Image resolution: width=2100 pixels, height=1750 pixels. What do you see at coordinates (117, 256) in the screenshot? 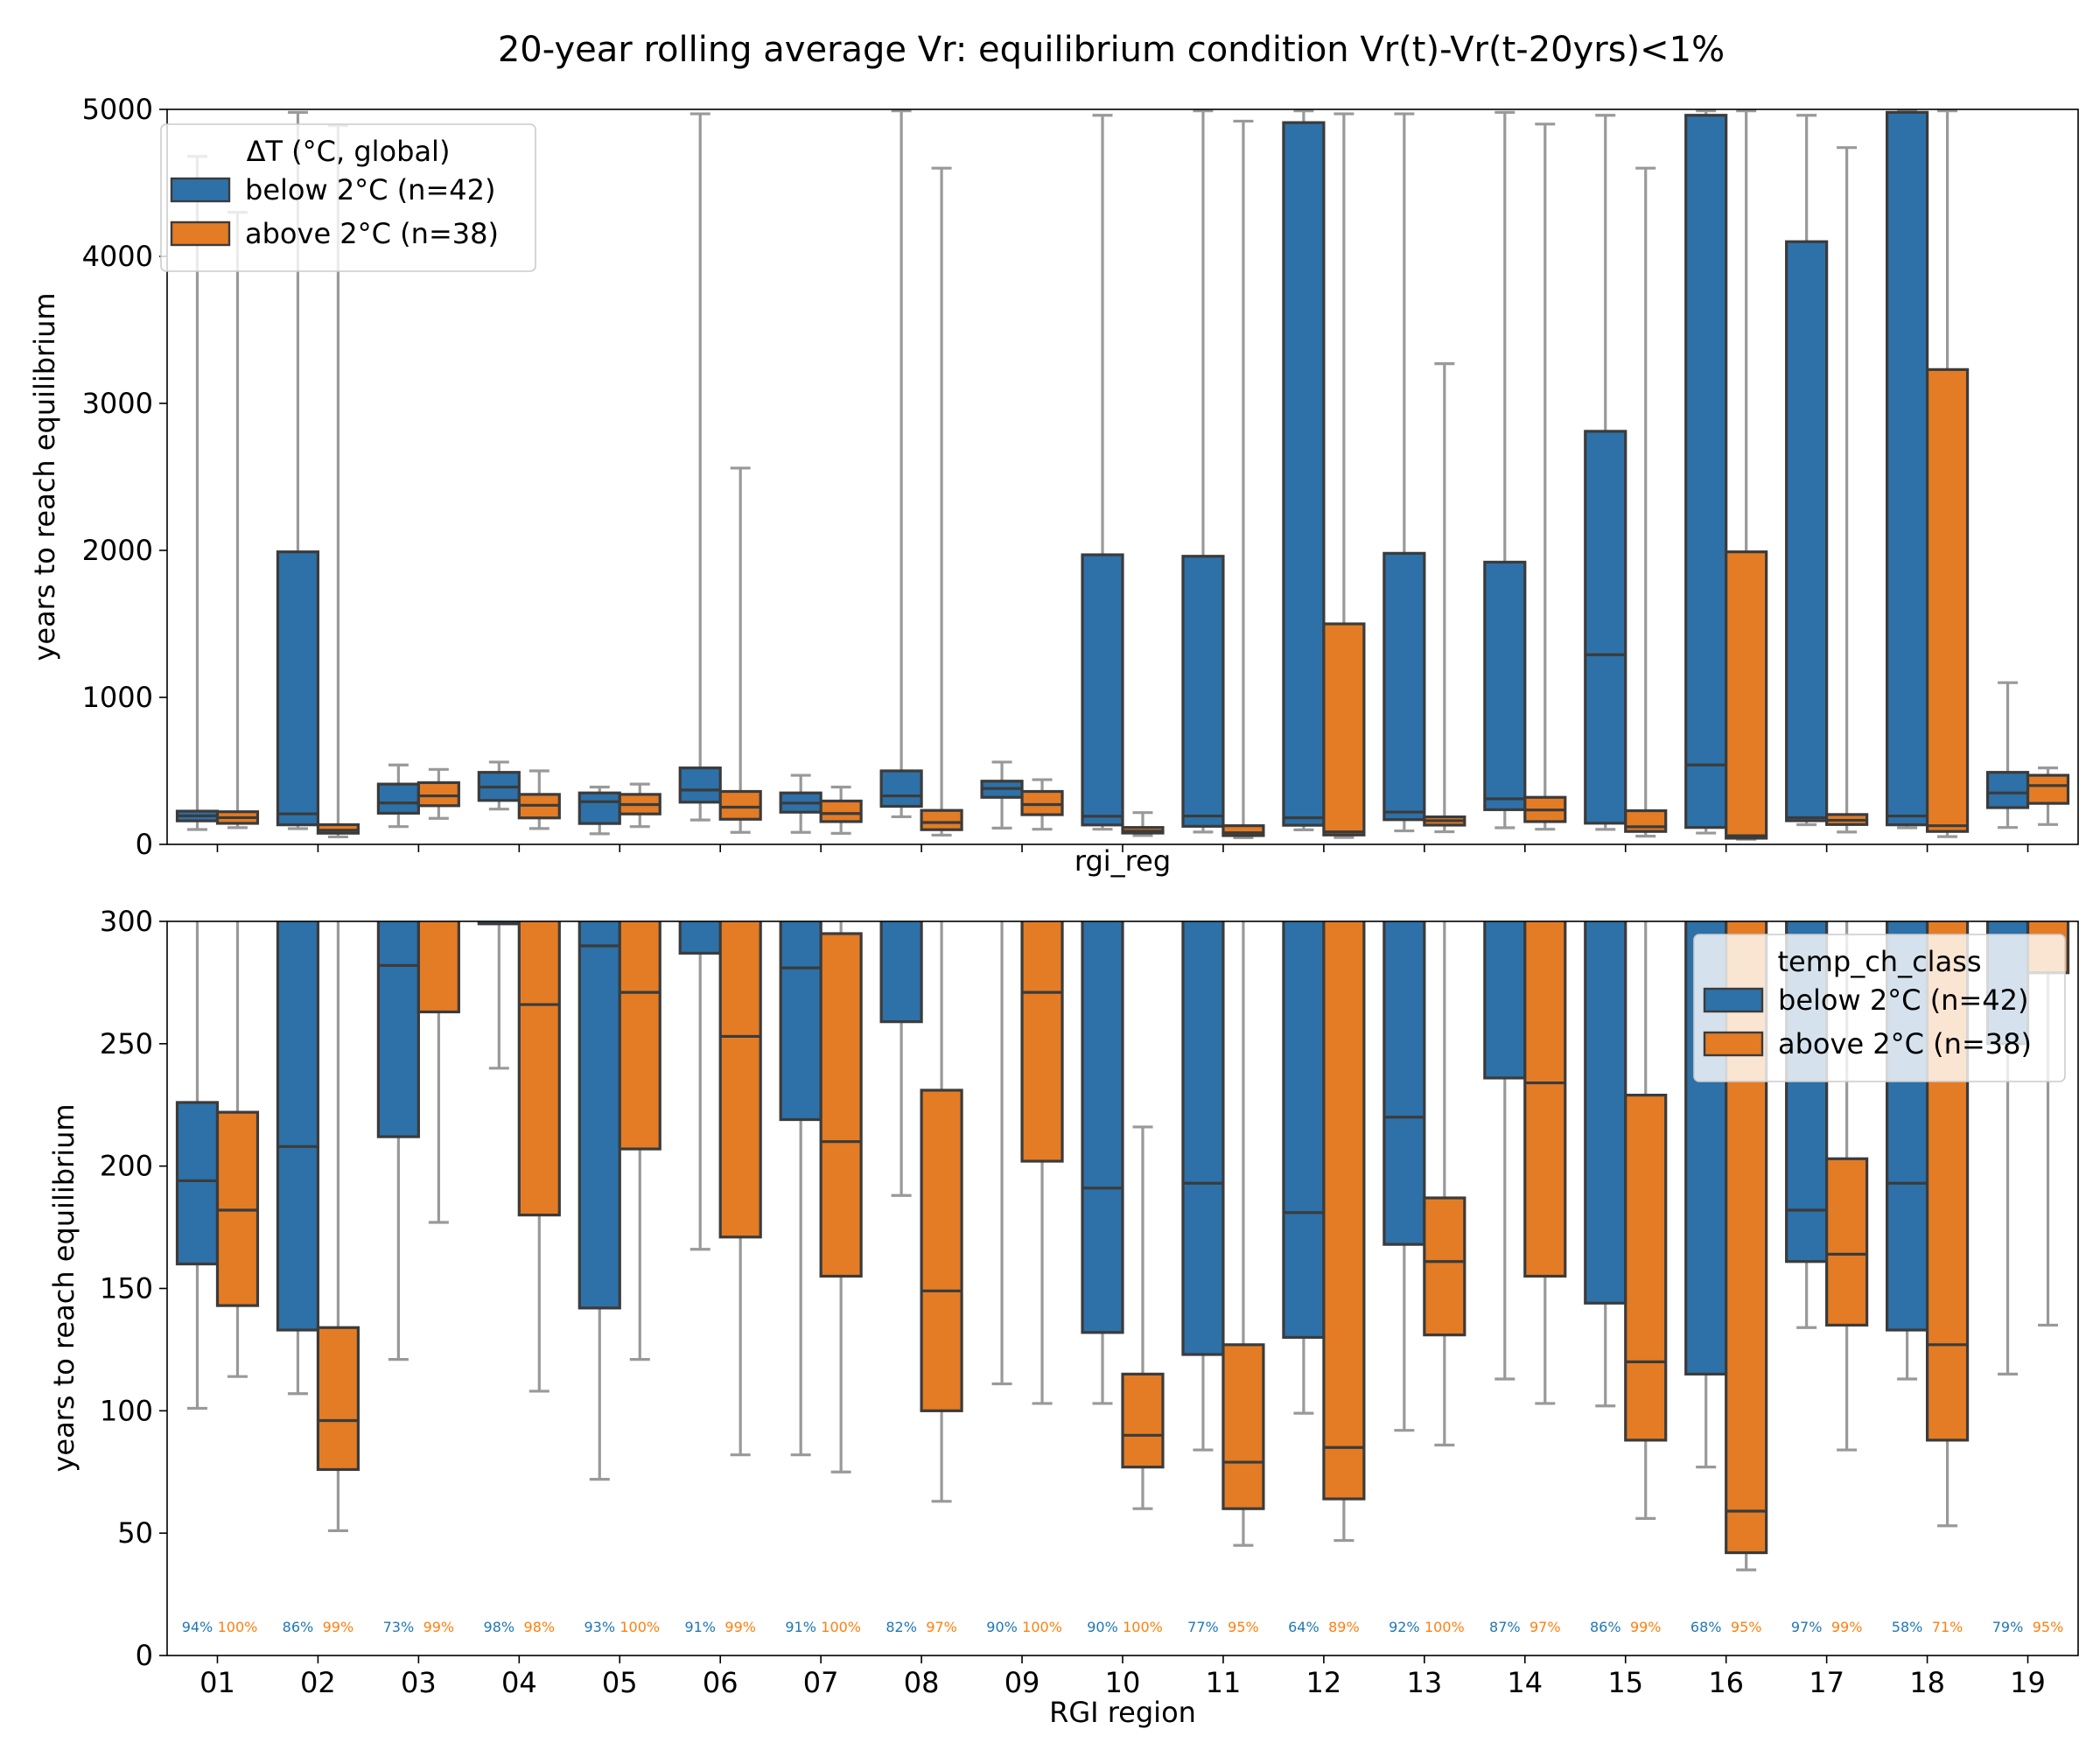
I see `y-tick-label: 4000` at bounding box center [117, 256].